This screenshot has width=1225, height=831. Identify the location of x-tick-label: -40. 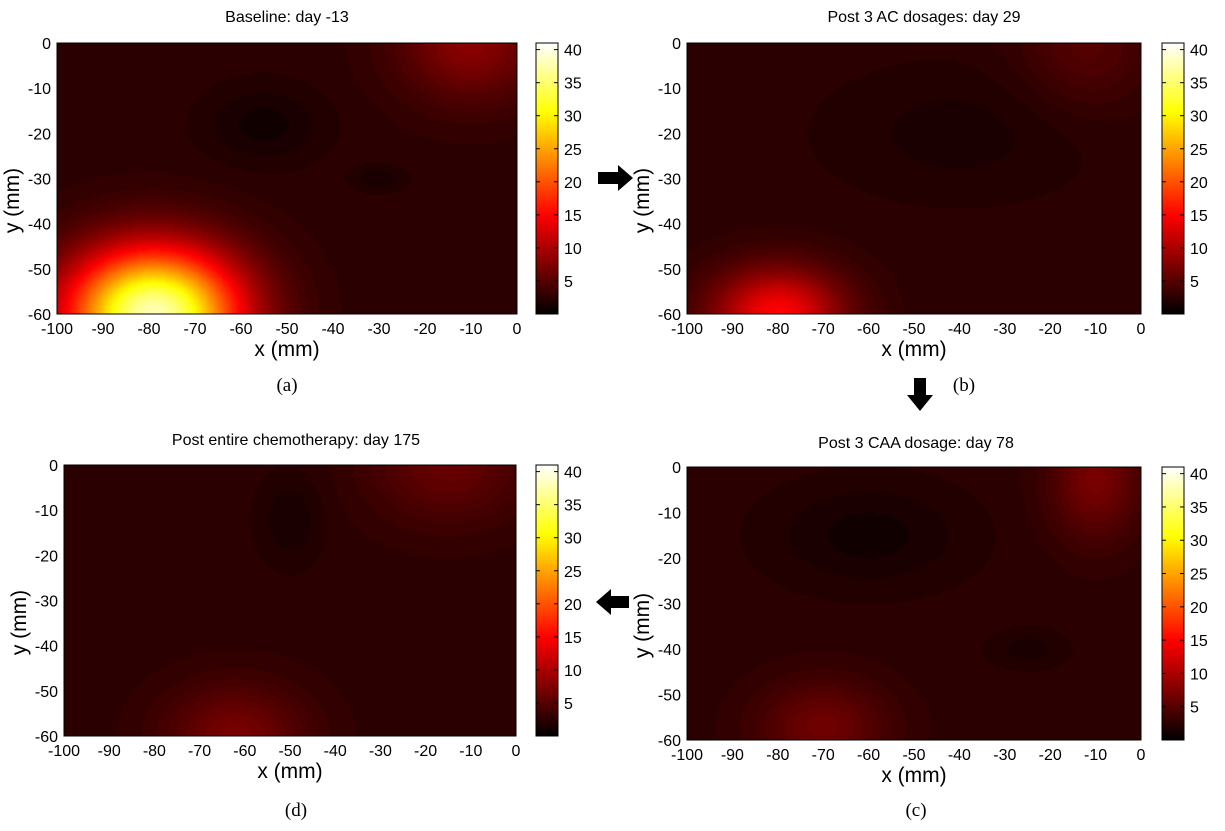
(959, 329).